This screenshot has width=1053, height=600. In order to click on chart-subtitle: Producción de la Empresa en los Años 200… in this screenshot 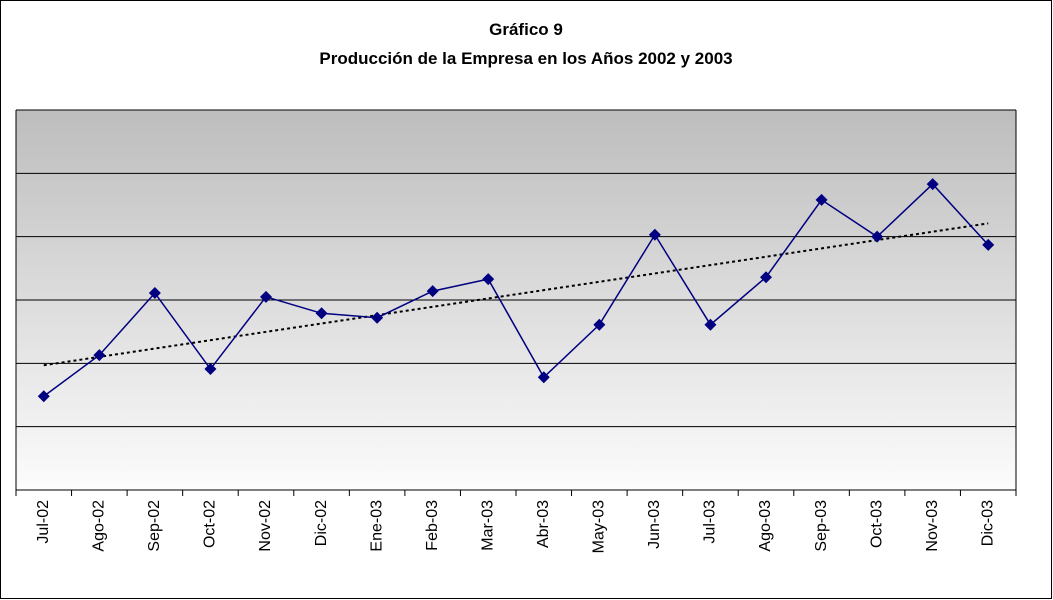, I will do `click(525, 58)`.